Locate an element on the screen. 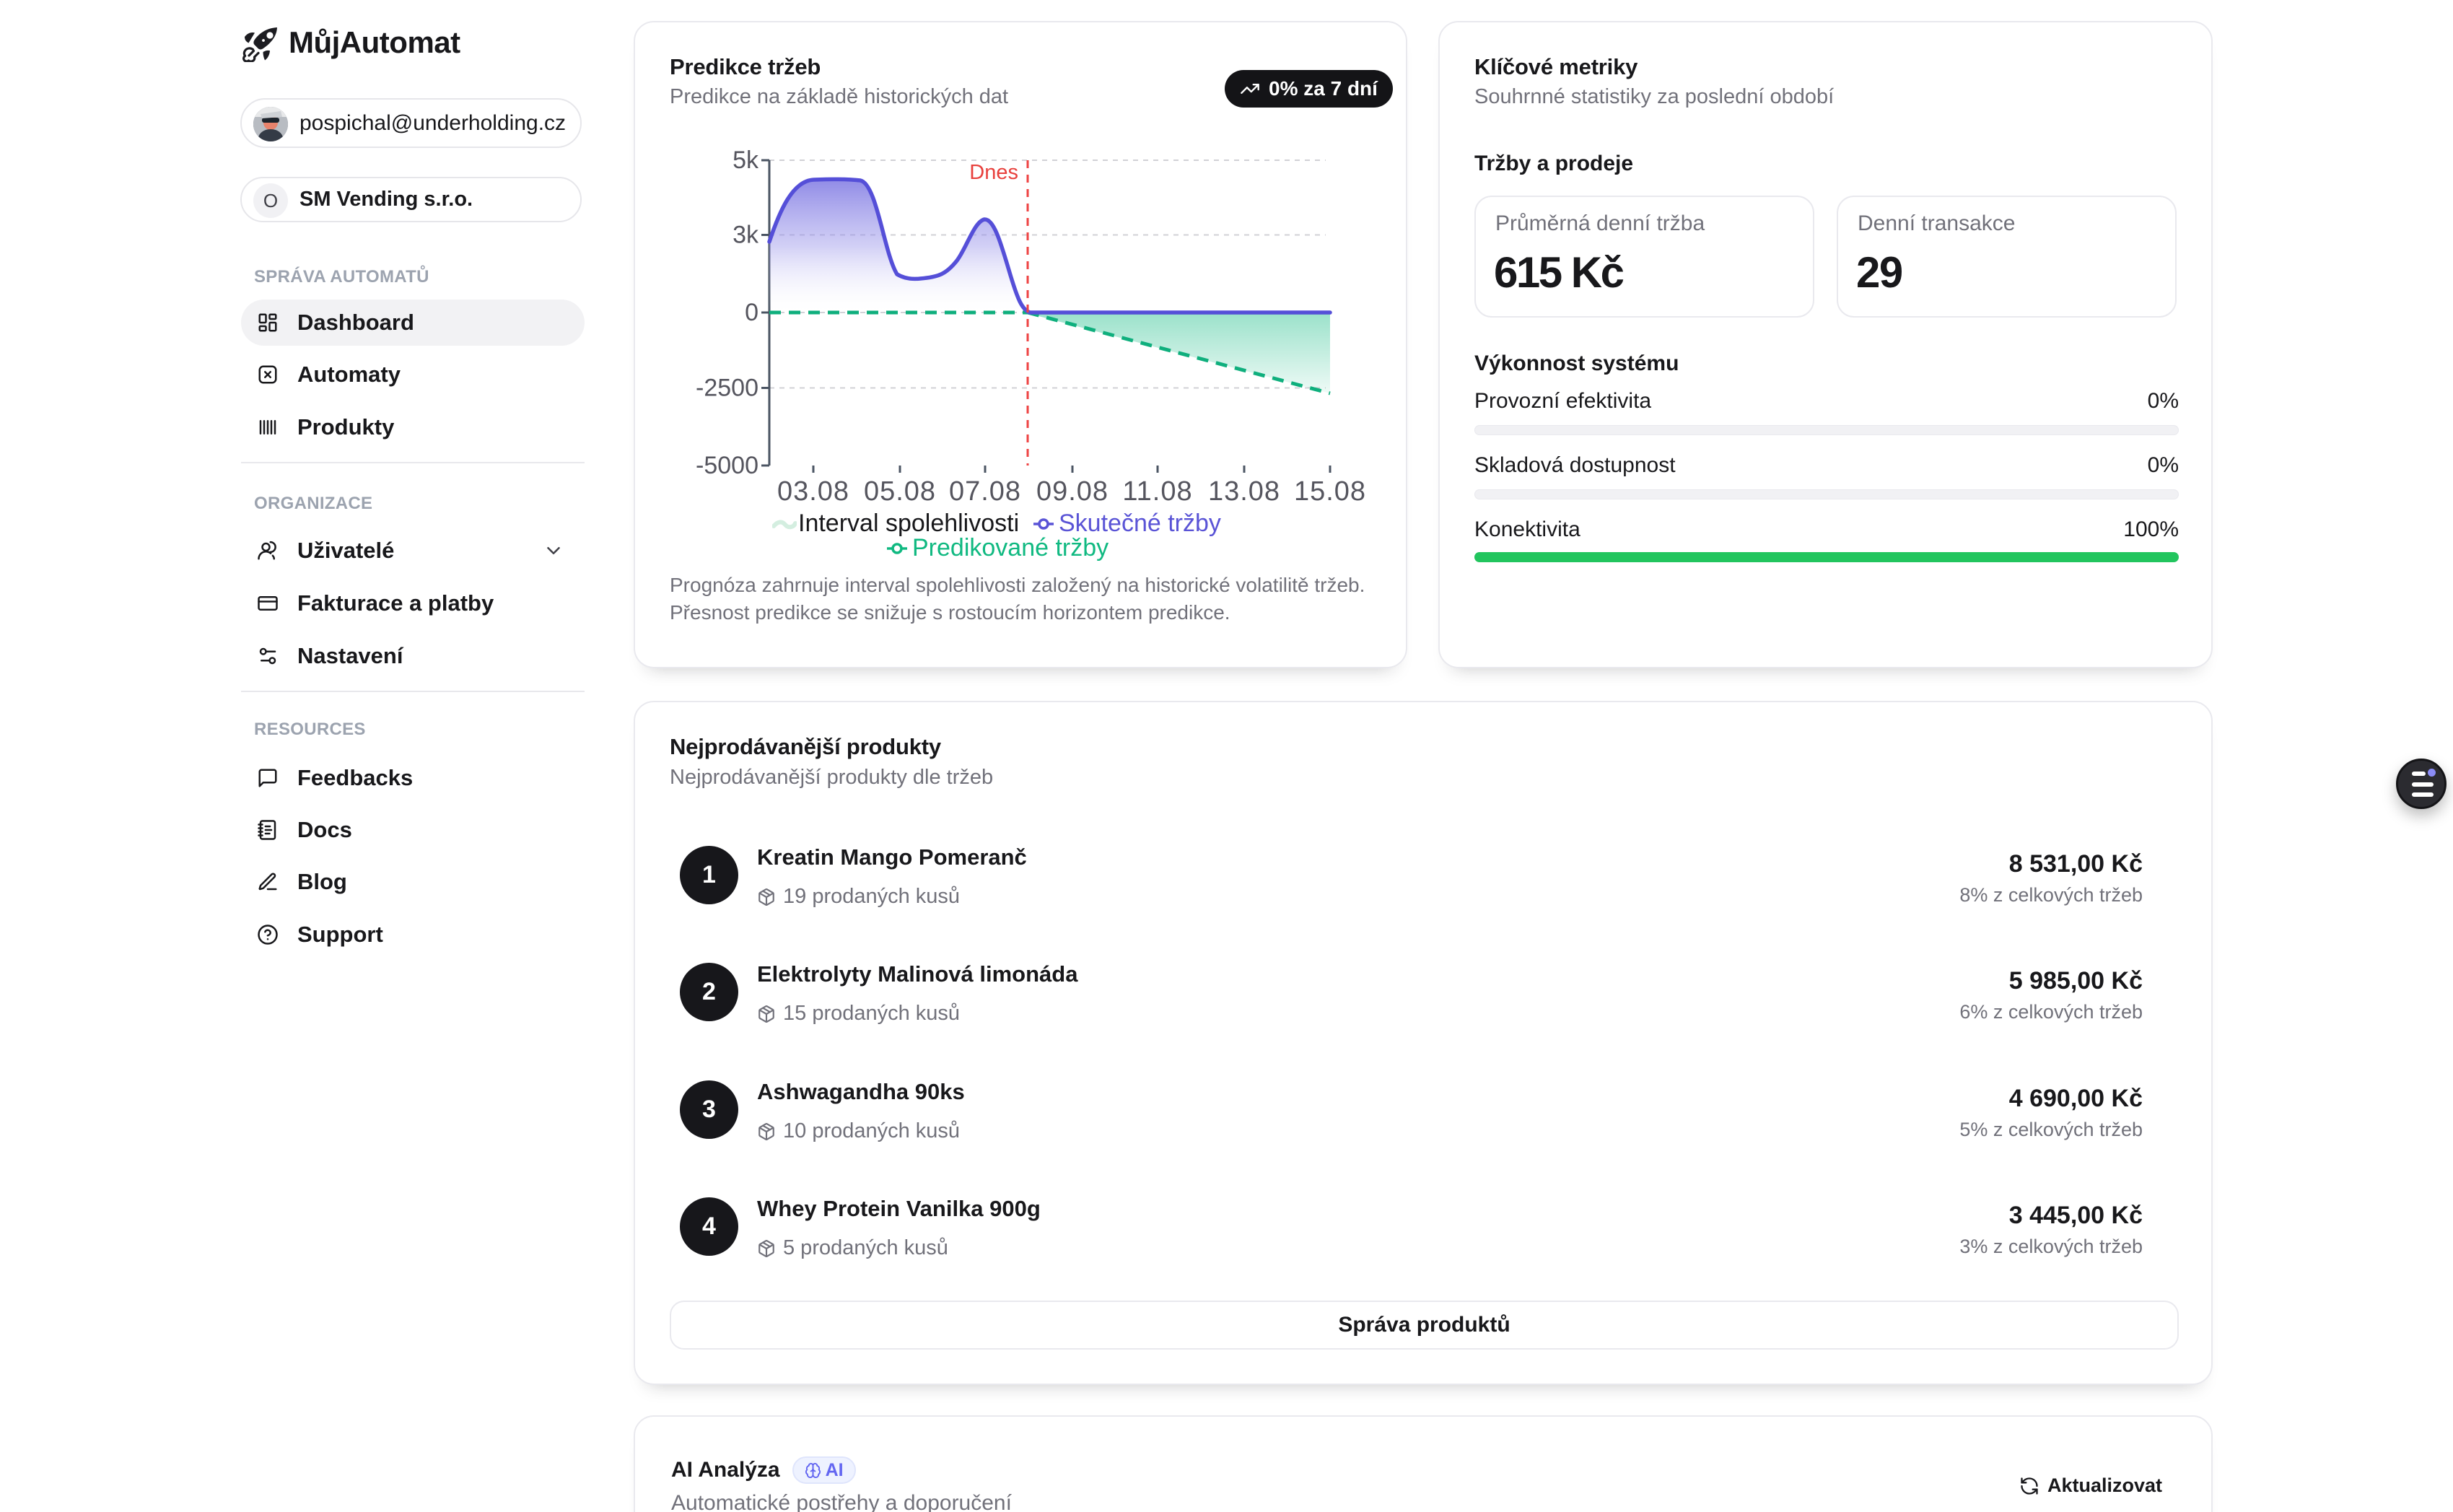 The image size is (2453, 1512). svg-text: -5000 is located at coordinates (727, 465).